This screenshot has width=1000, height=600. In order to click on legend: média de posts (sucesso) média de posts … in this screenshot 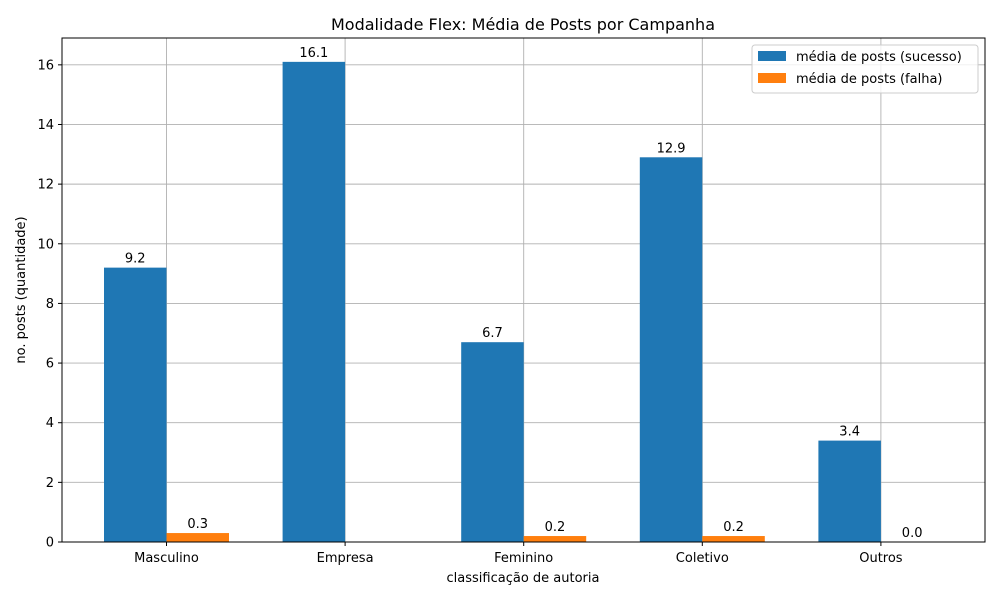, I will do `click(865, 69)`.